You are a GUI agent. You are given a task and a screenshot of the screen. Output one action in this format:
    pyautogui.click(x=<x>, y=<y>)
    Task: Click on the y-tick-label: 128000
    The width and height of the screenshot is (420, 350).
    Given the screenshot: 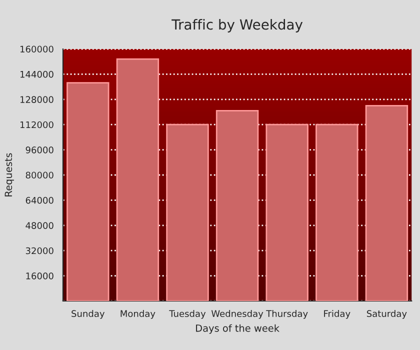 What is the action you would take?
    pyautogui.click(x=37, y=99)
    